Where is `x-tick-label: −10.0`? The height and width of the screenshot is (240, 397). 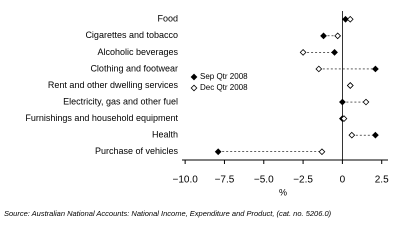
x-tick-label: −10.0 is located at coordinates (185, 180).